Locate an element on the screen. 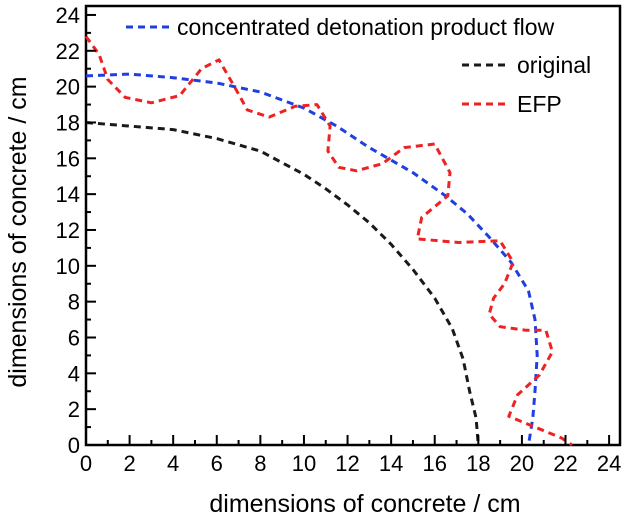 This screenshot has width=637, height=516. y-tick-label: 24 is located at coordinates (68, 15).